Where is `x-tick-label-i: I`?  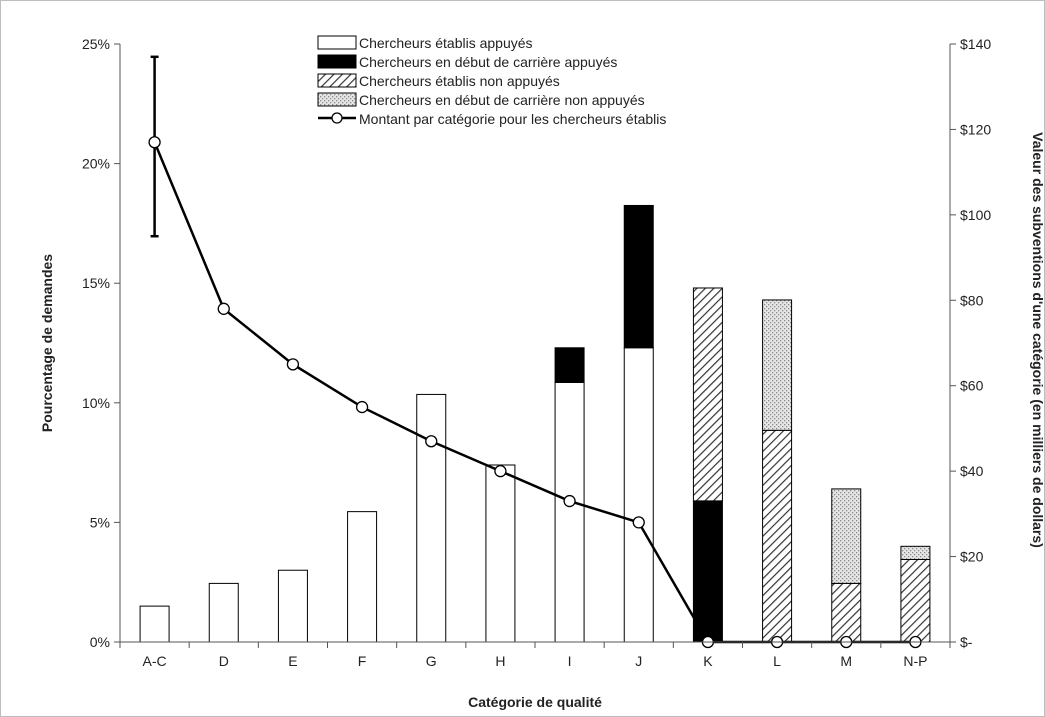
x-tick-label-i: I is located at coordinates (570, 661).